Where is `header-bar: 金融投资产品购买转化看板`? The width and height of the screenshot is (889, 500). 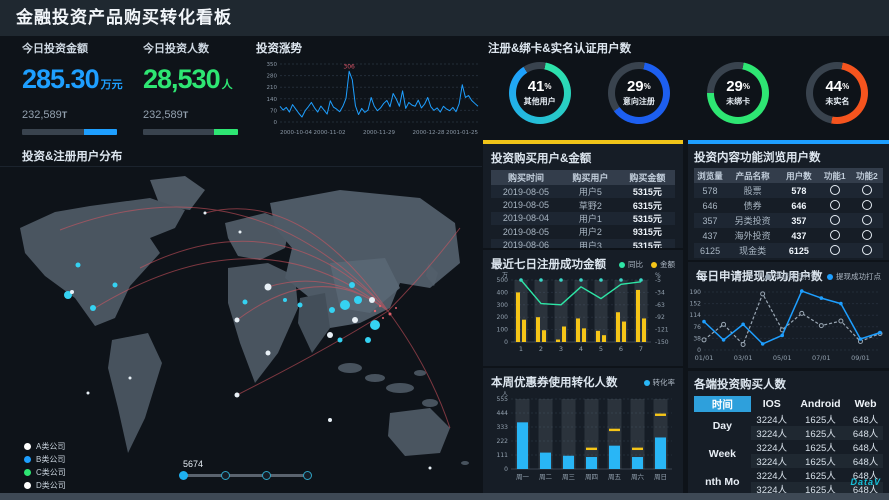 header-bar: 金融投资产品购买转化看板 is located at coordinates (444, 18).